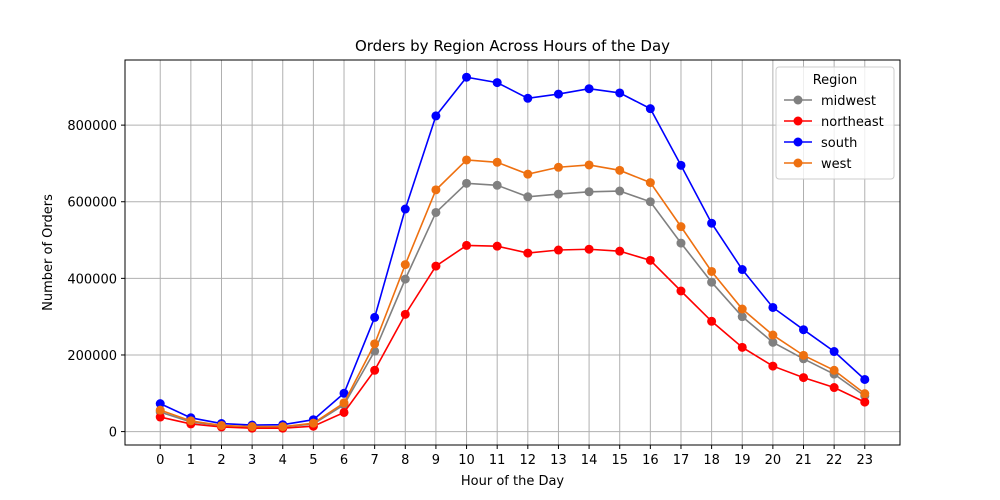 The height and width of the screenshot is (500, 1000). What do you see at coordinates (864, 460) in the screenshot?
I see `x-tick-label: 23` at bounding box center [864, 460].